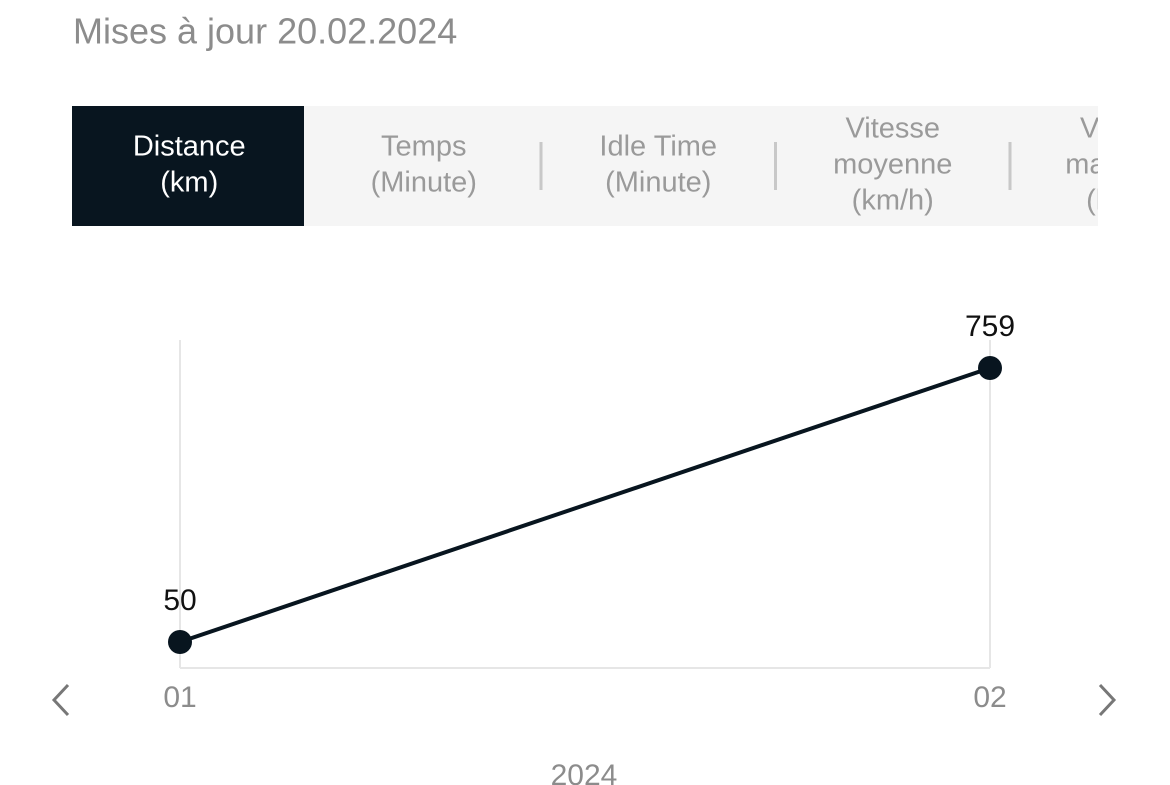 The height and width of the screenshot is (785, 1170). What do you see at coordinates (60, 700) in the screenshot?
I see `prev-arrow` at bounding box center [60, 700].